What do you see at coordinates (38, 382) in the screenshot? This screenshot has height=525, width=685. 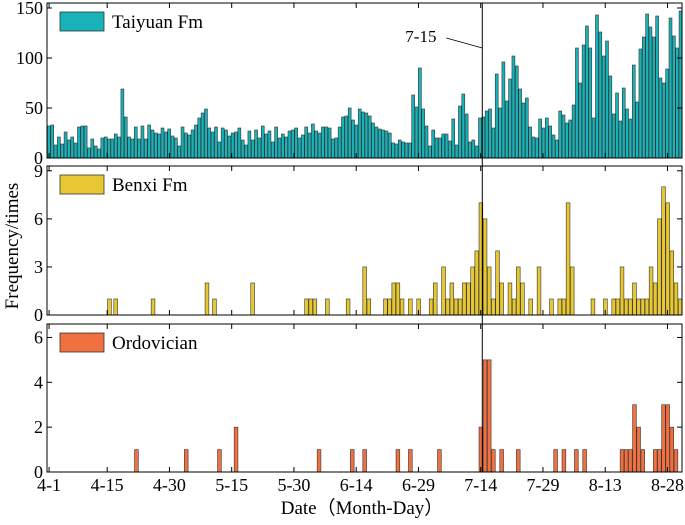 I see `y-tick-label: 4` at bounding box center [38, 382].